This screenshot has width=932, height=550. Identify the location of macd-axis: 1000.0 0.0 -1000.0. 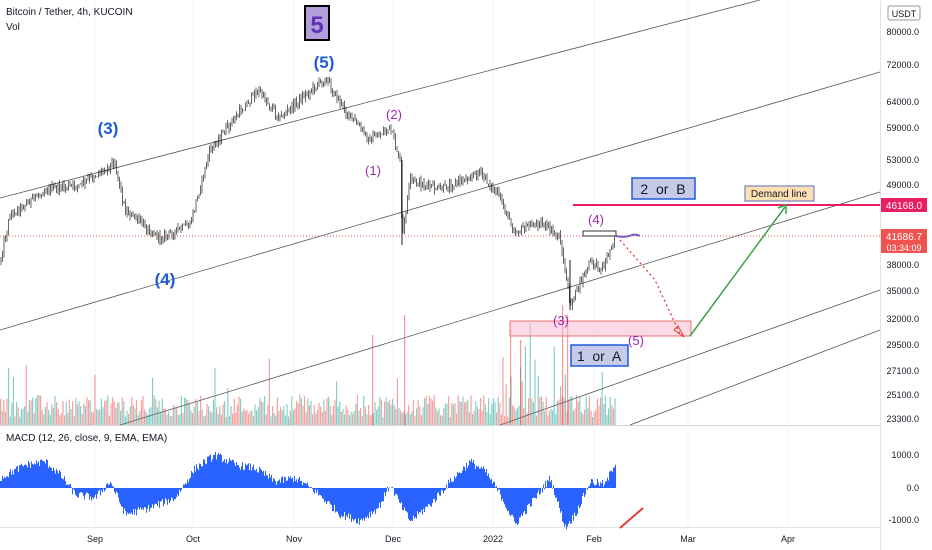
(903, 487).